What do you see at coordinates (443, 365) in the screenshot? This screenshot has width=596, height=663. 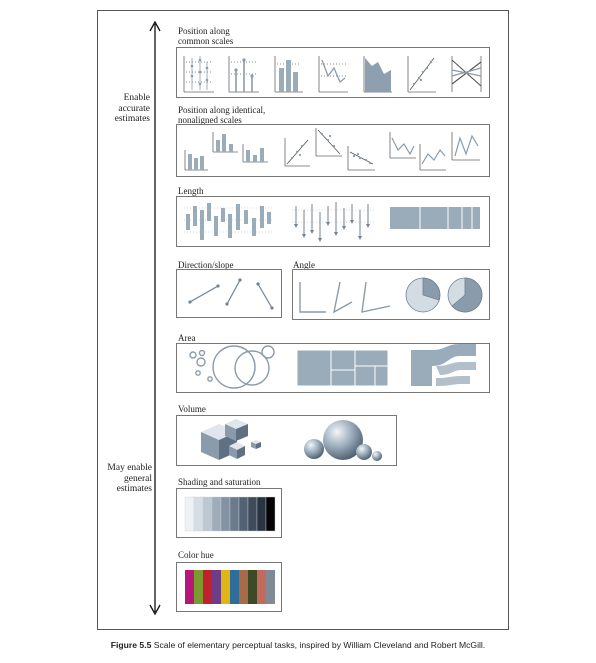 I see `mini-sankey` at bounding box center [443, 365].